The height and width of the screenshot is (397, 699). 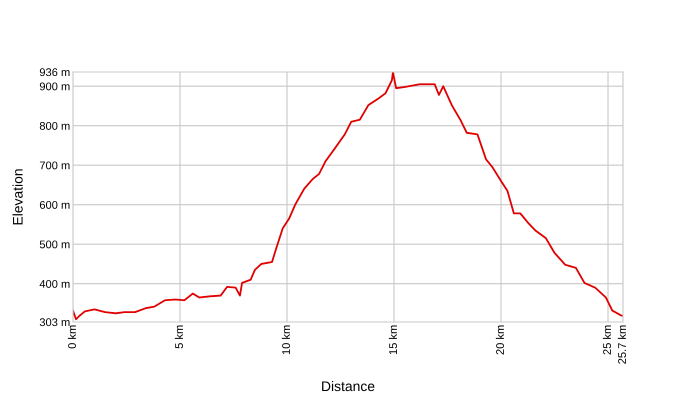 I want to click on y-tick-label: 700 m, so click(x=55, y=165).